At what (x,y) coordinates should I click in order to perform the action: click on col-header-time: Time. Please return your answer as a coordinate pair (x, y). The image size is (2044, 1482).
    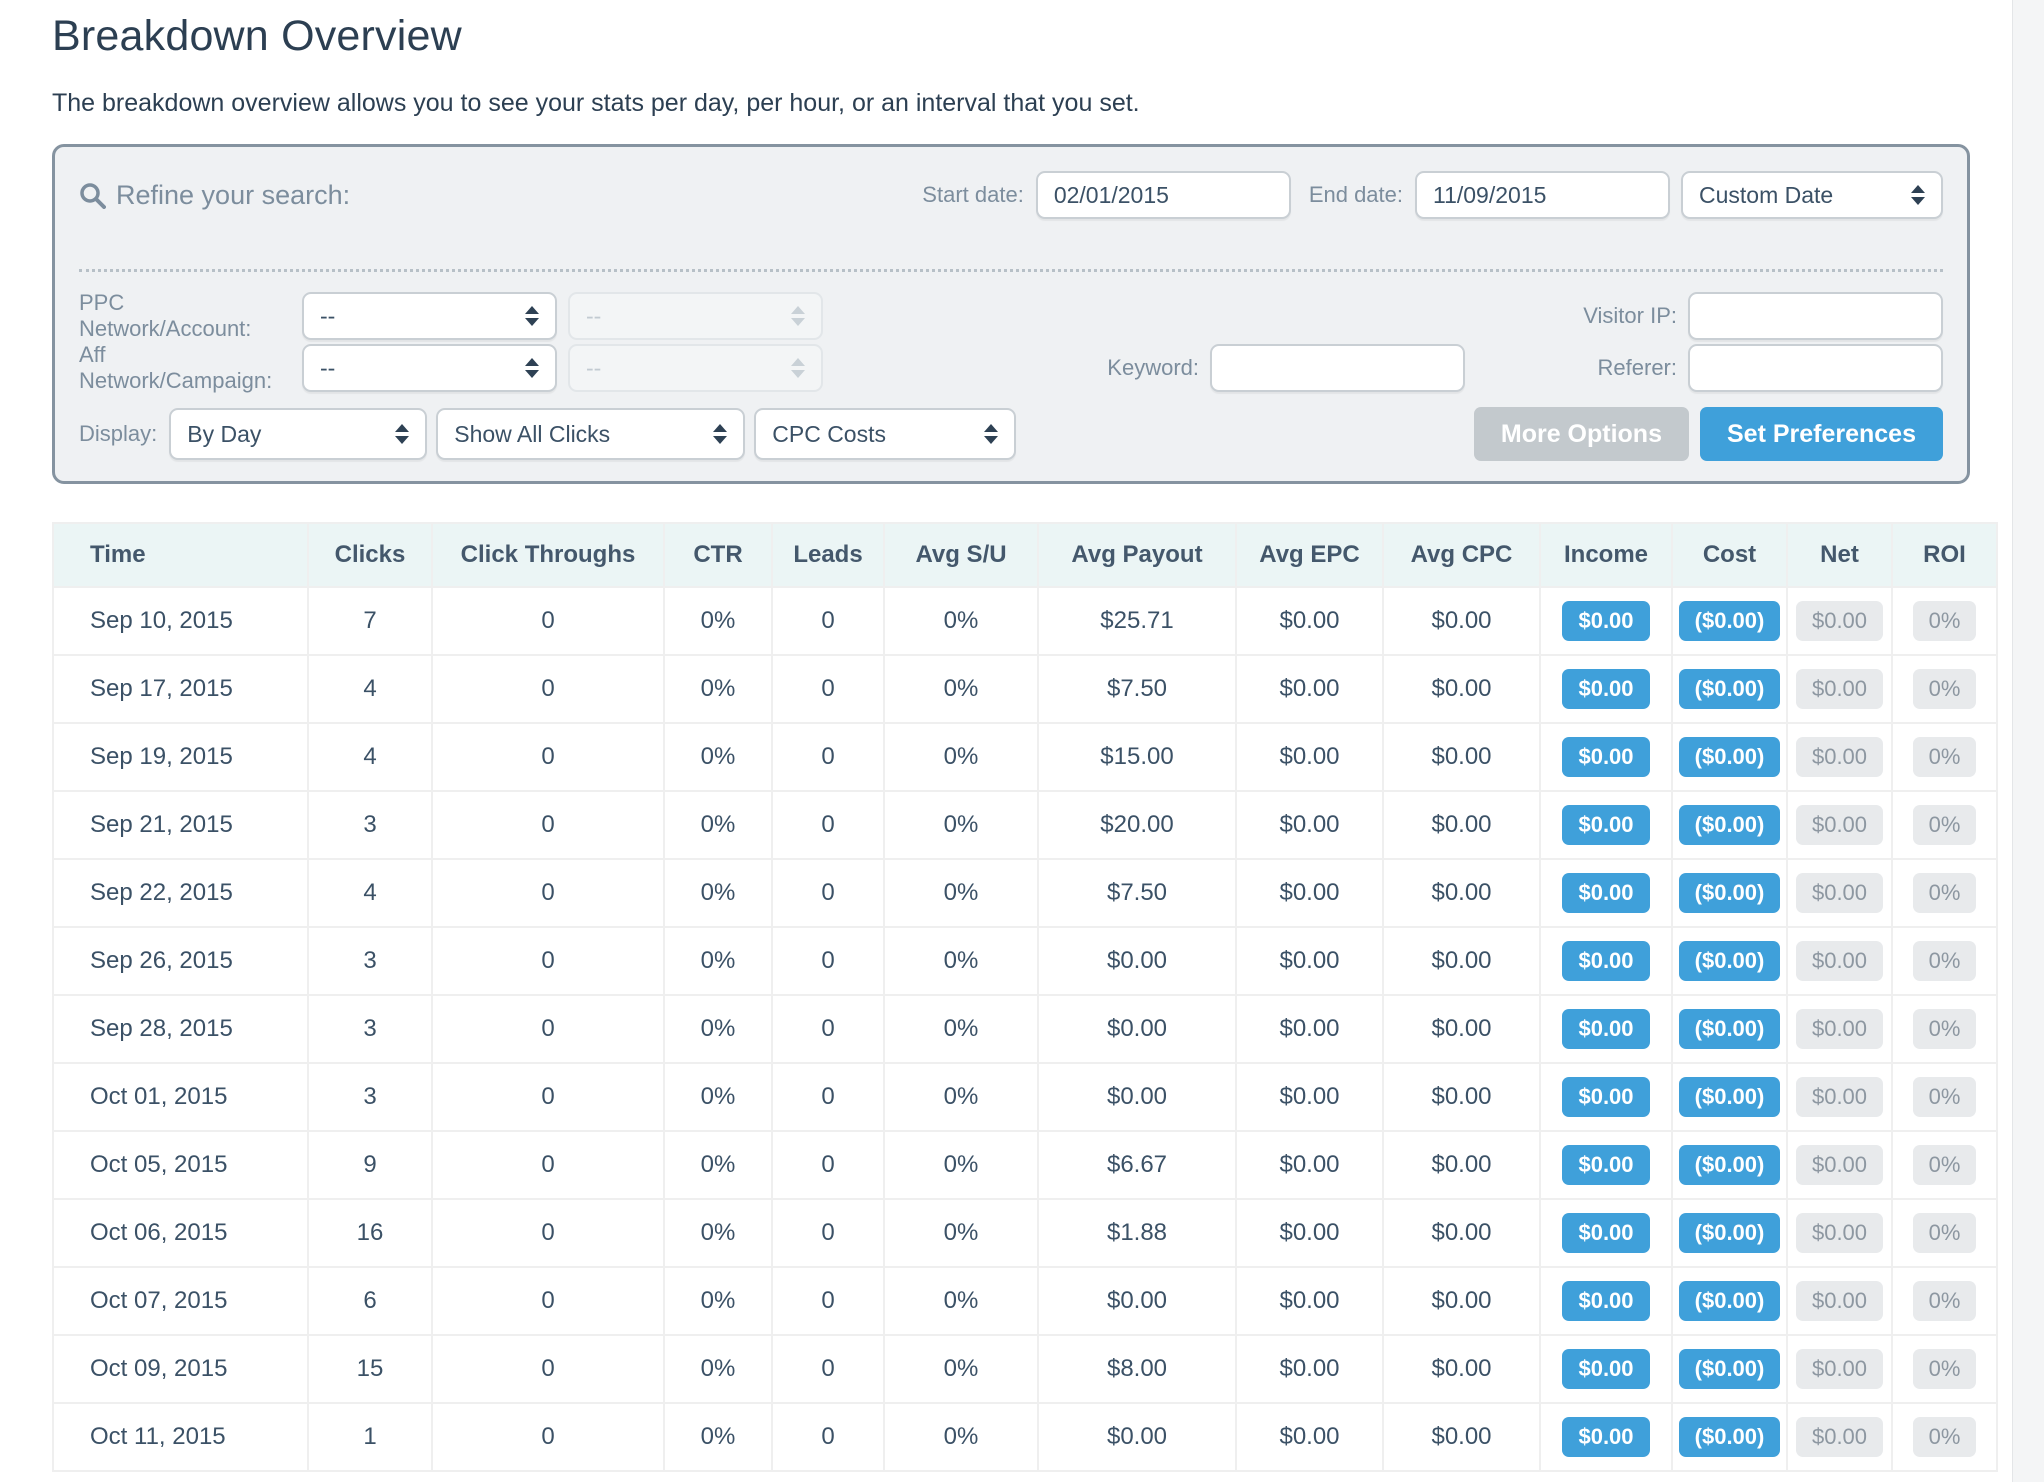
    Looking at the image, I should click on (180, 555).